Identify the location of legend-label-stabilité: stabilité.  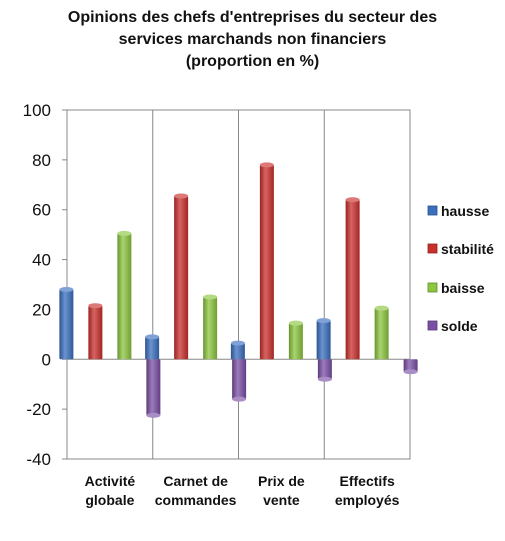
(467, 249).